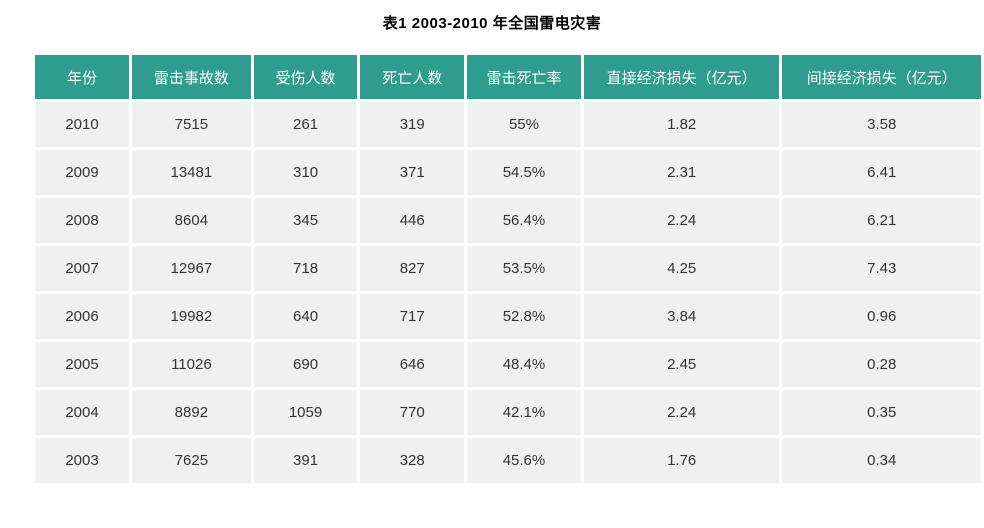 Image resolution: width=984 pixels, height=528 pixels. I want to click on table-cell: 2004, so click(82, 412).